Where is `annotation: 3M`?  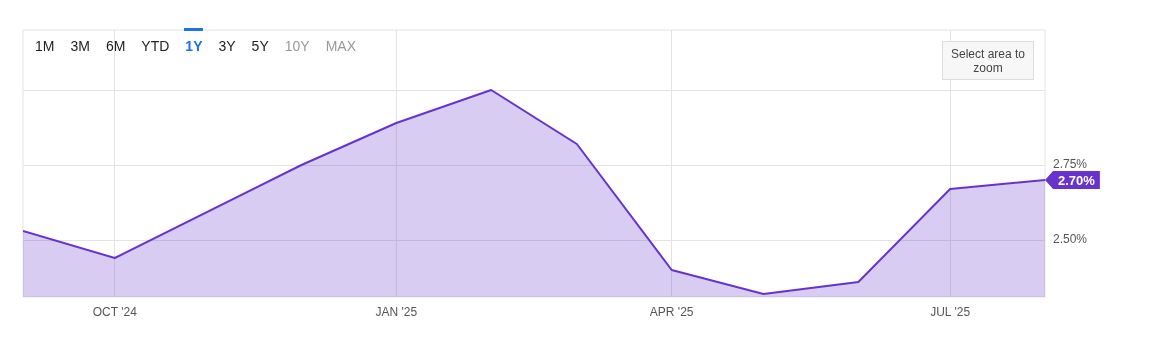 annotation: 3M is located at coordinates (80, 46).